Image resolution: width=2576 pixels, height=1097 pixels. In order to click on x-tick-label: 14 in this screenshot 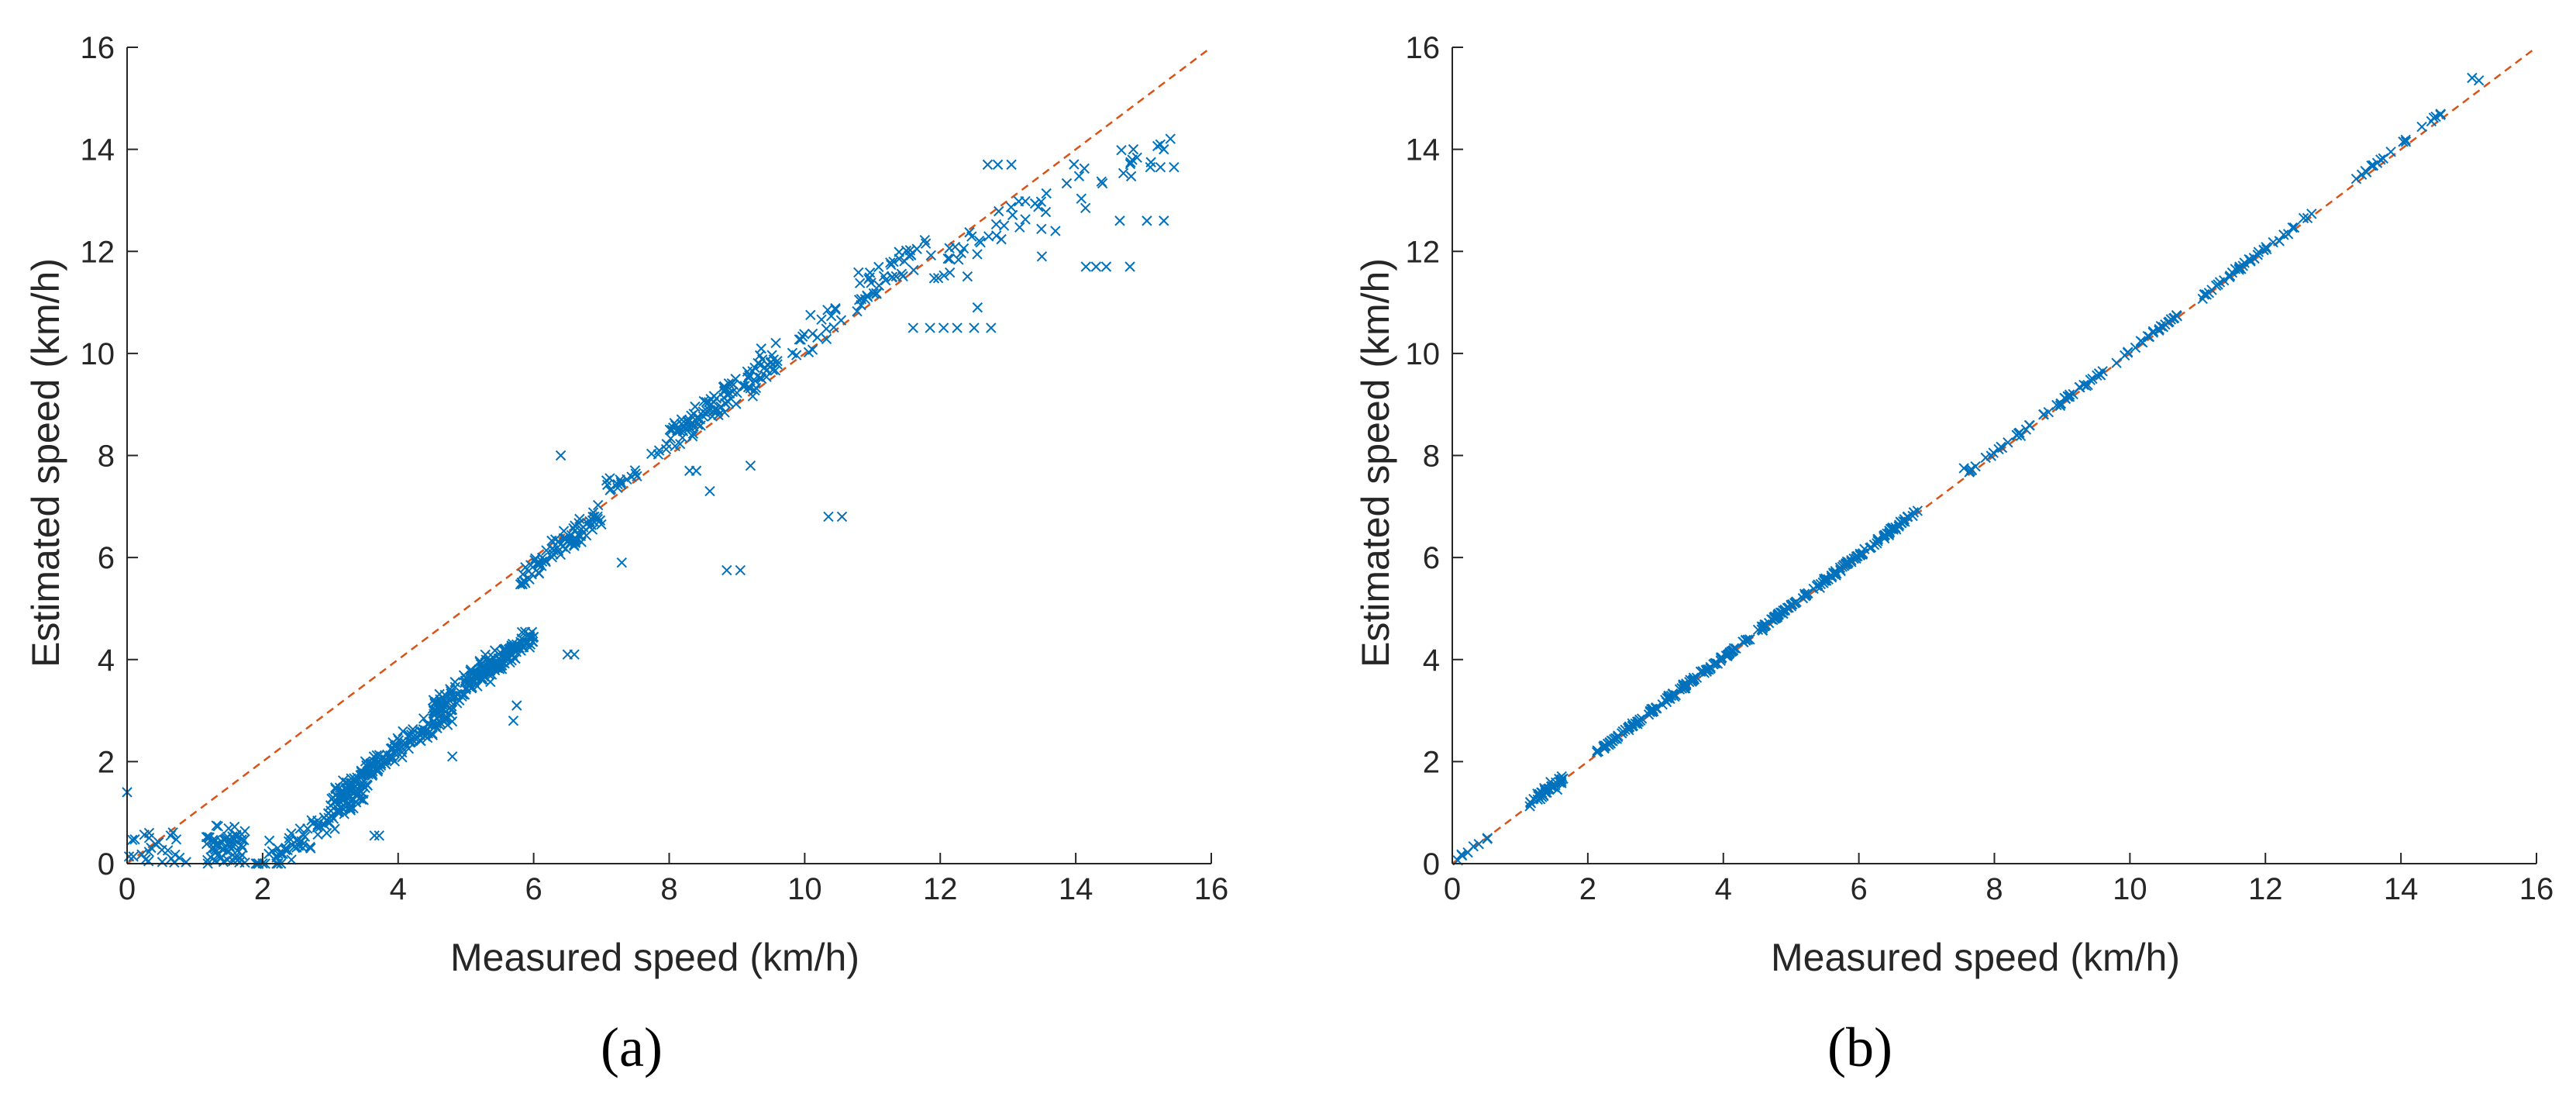, I will do `click(2401, 889)`.